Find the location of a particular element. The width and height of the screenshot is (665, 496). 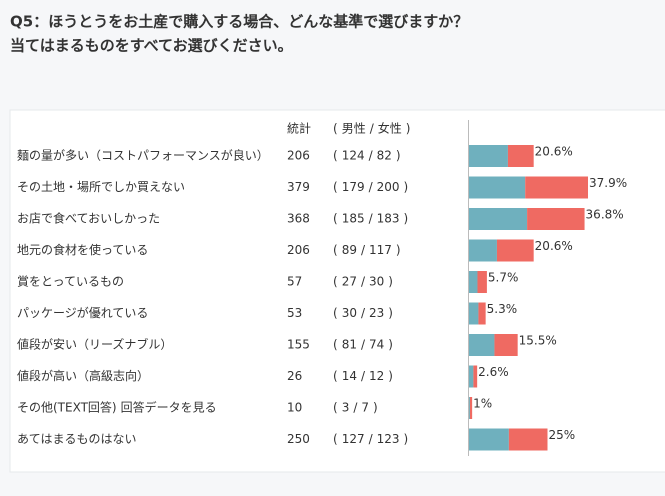

title-line: 当てはまるものをすべてお選びください。 is located at coordinates (151, 46).